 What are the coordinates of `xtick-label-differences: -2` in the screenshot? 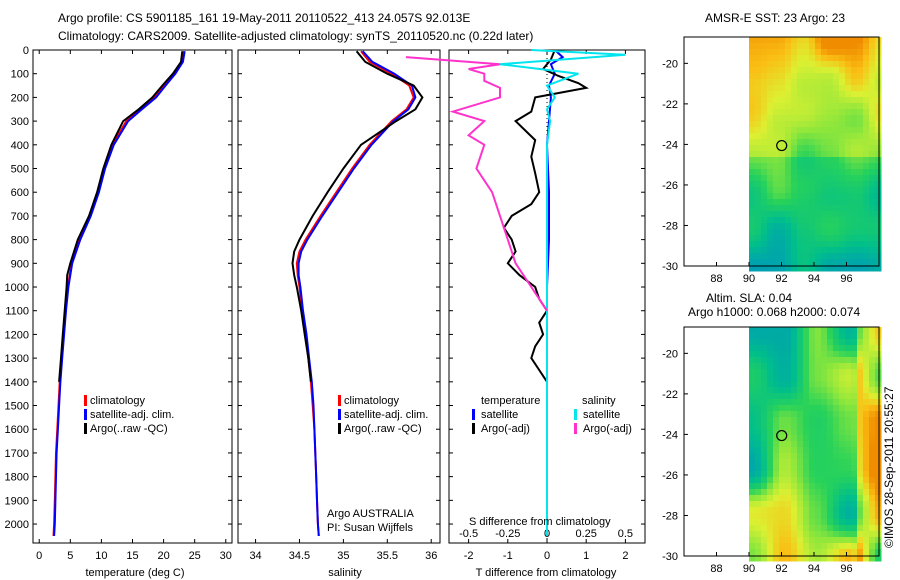 It's located at (469, 556).